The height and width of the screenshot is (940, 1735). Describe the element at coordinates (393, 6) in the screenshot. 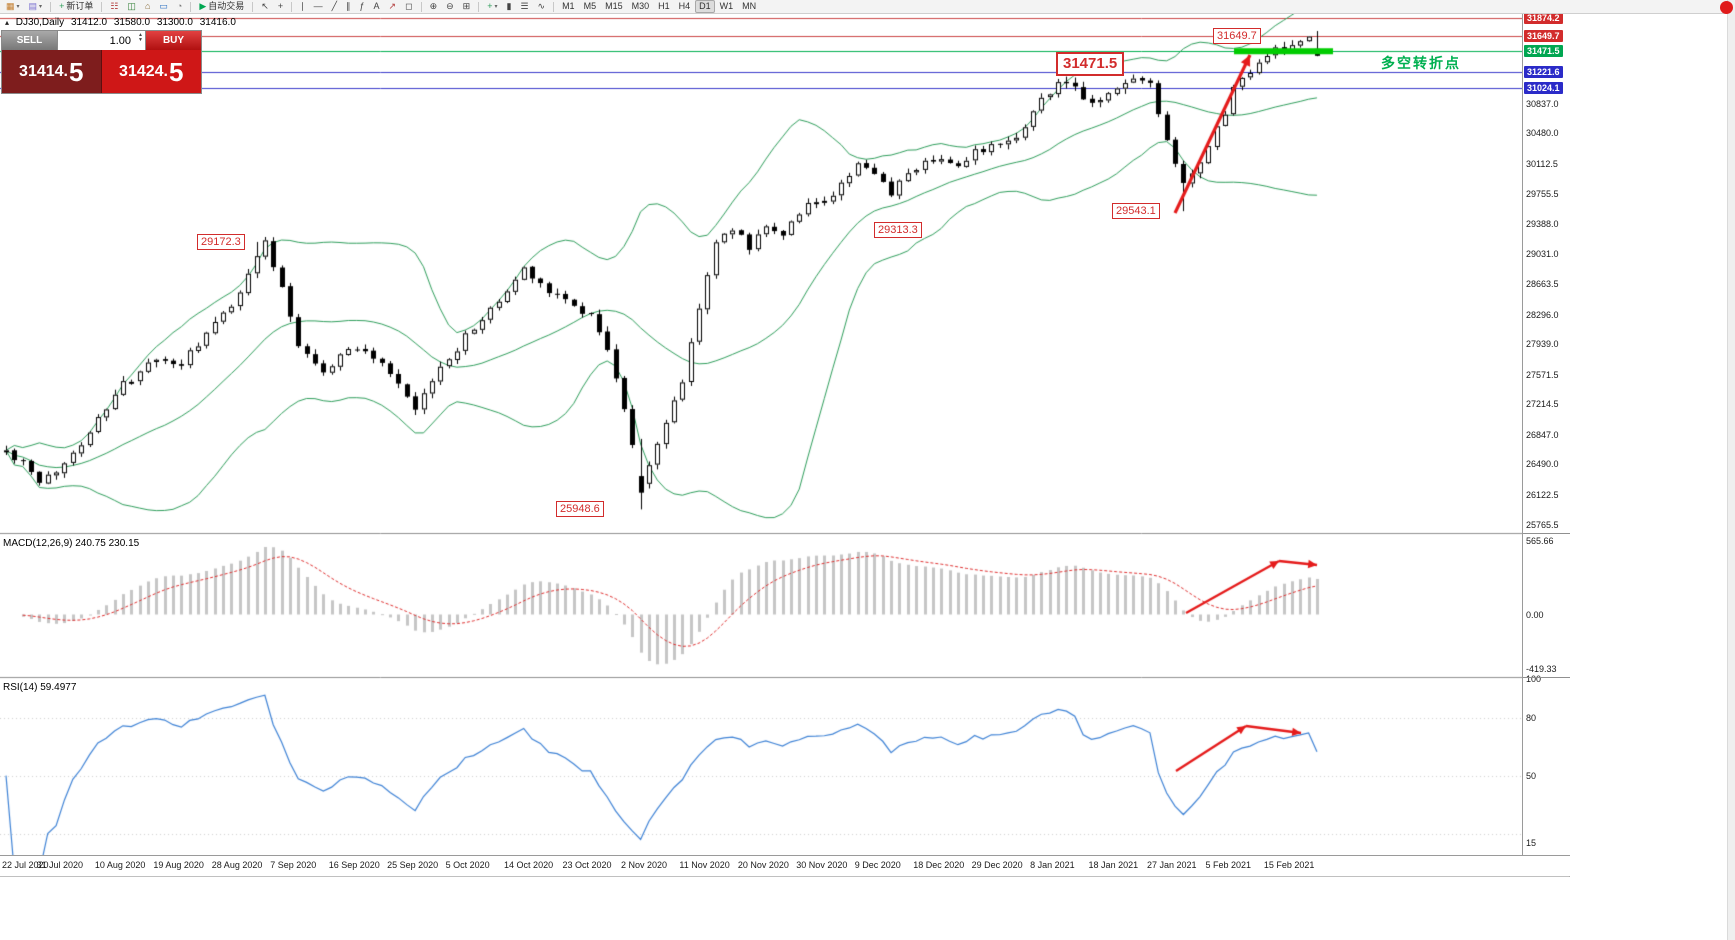

I see `arrows-button: ↗` at that location.